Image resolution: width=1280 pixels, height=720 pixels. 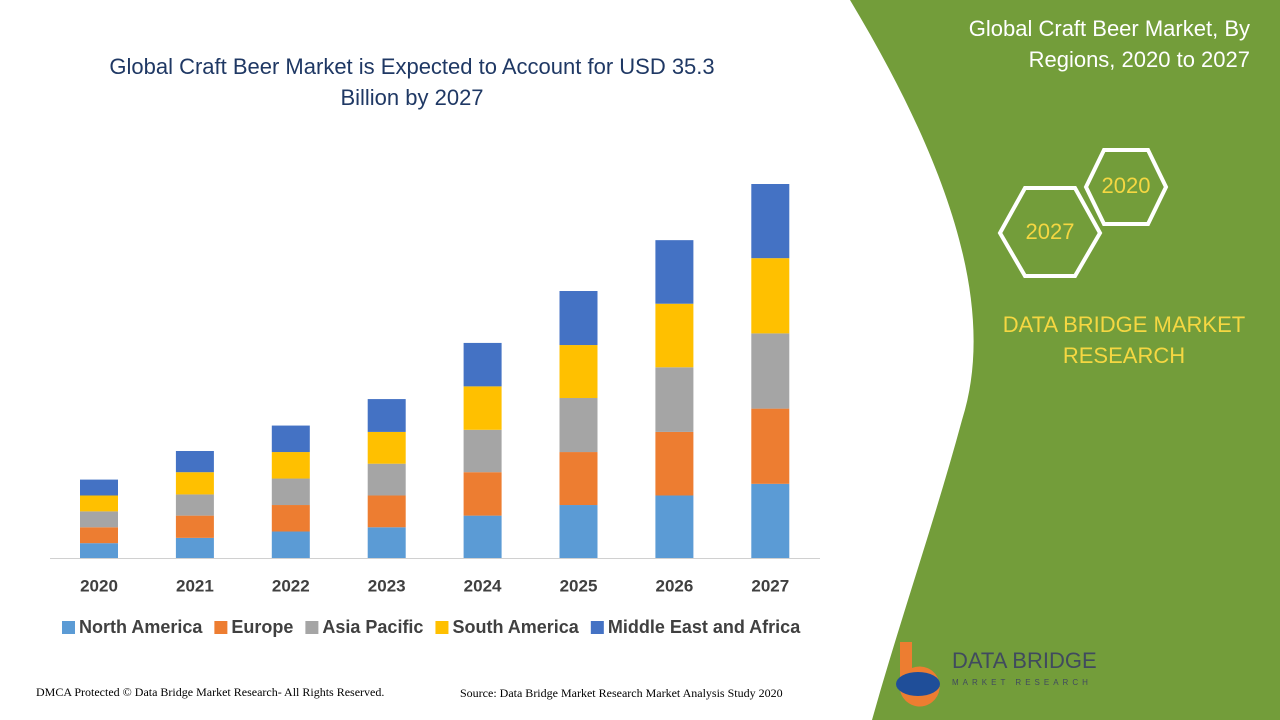 What do you see at coordinates (483, 585) in the screenshot?
I see `x-tick-label: 2024` at bounding box center [483, 585].